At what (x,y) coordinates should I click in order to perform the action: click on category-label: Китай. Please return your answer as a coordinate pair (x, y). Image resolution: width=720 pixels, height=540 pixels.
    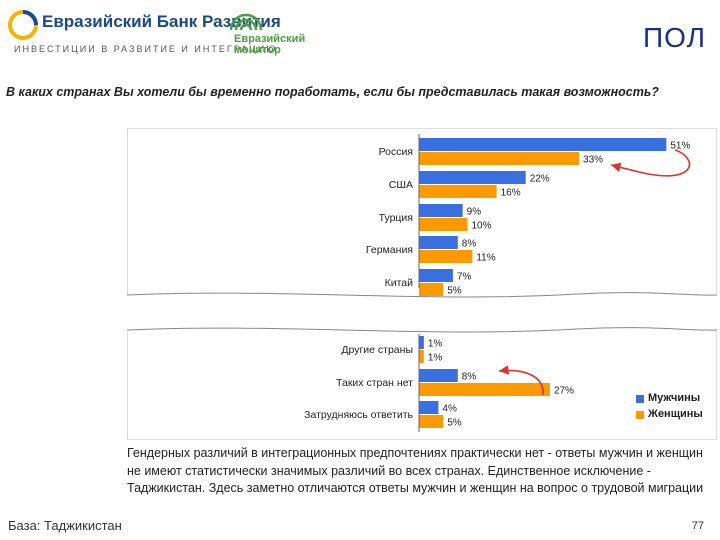
    Looking at the image, I should click on (399, 283).